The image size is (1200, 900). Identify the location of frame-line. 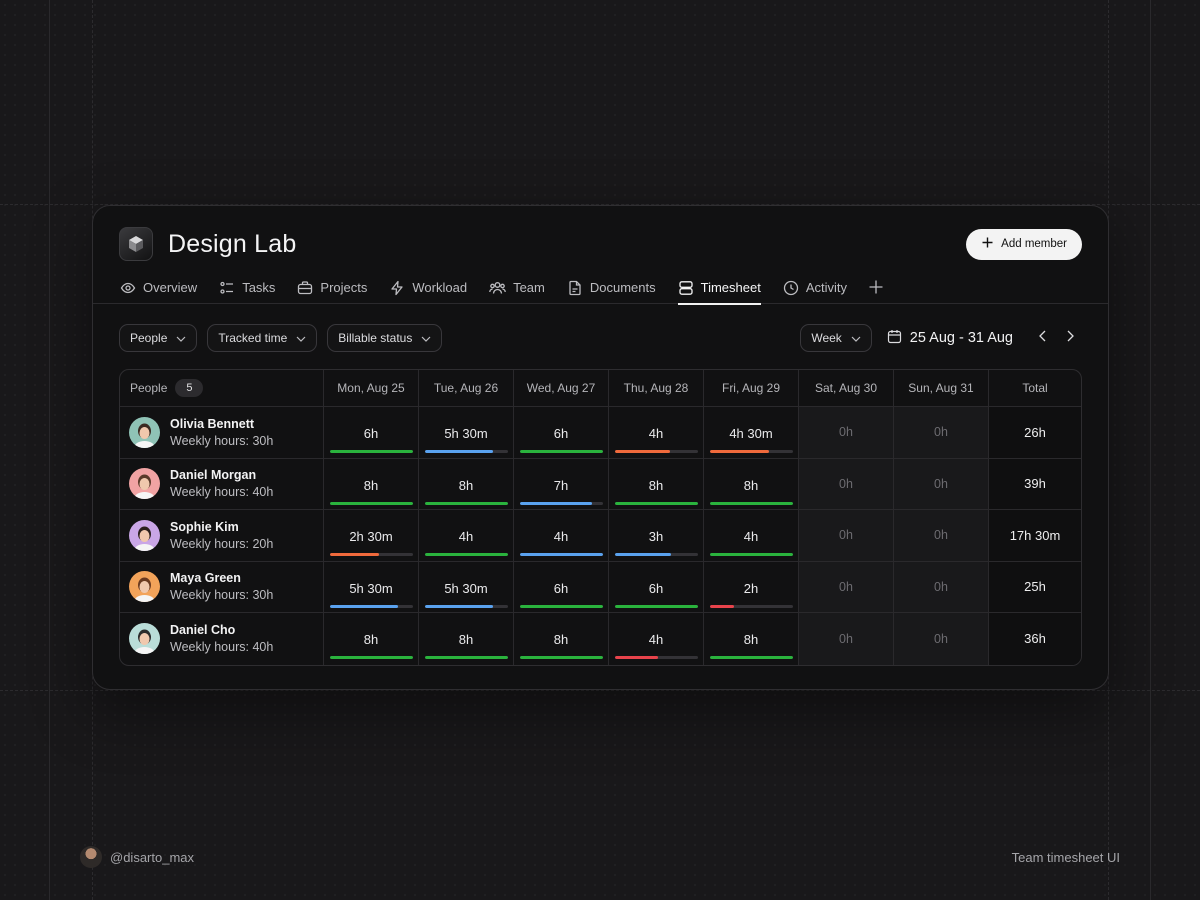
(1150, 450).